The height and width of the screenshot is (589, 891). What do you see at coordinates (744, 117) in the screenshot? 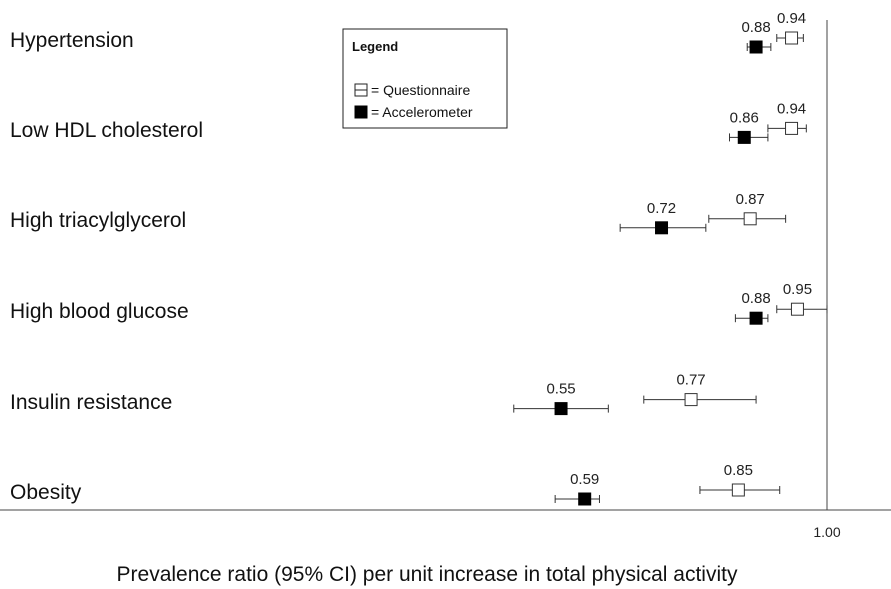
I see `value-label-accelerometer-1: 0.86` at bounding box center [744, 117].